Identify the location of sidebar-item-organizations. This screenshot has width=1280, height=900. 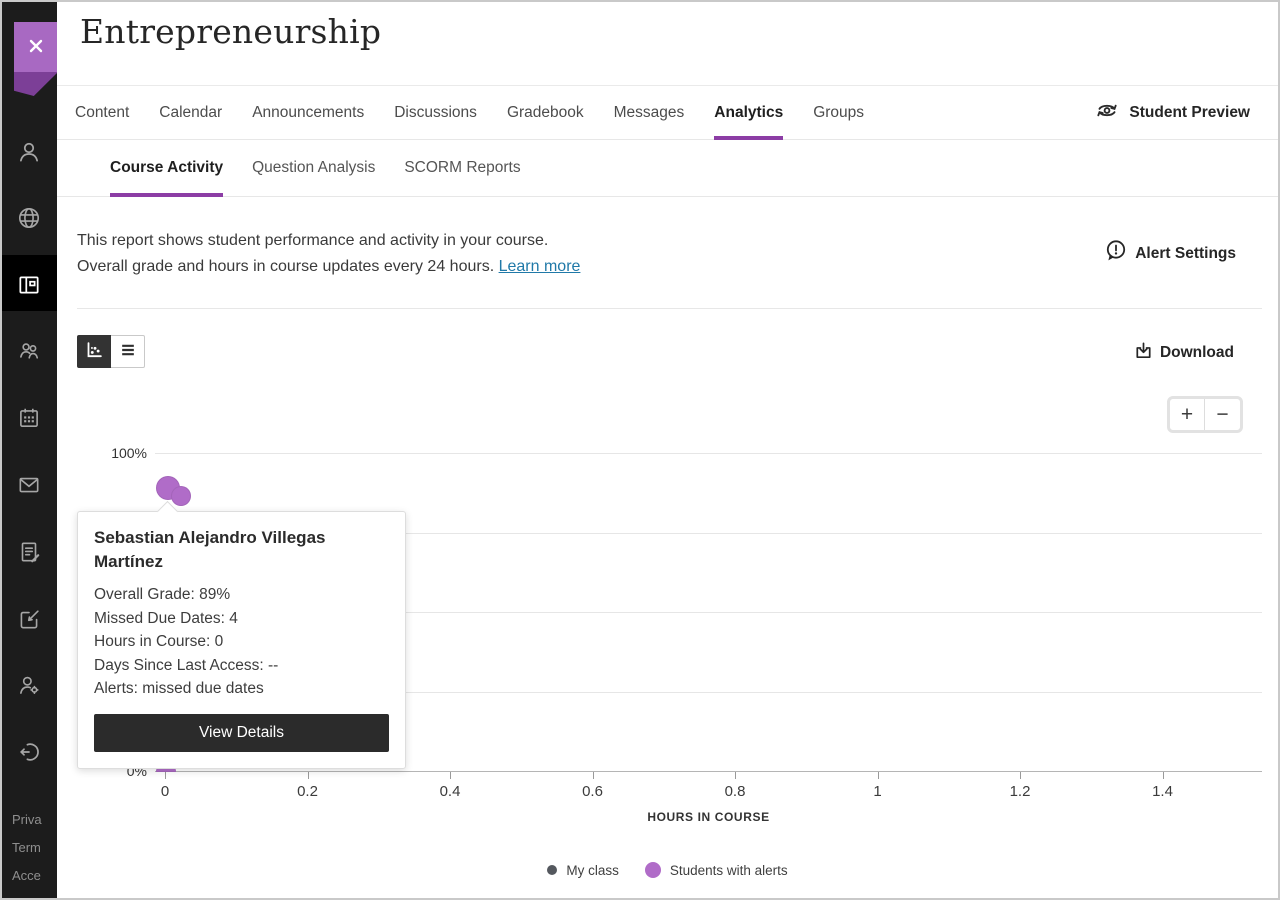
(29, 351).